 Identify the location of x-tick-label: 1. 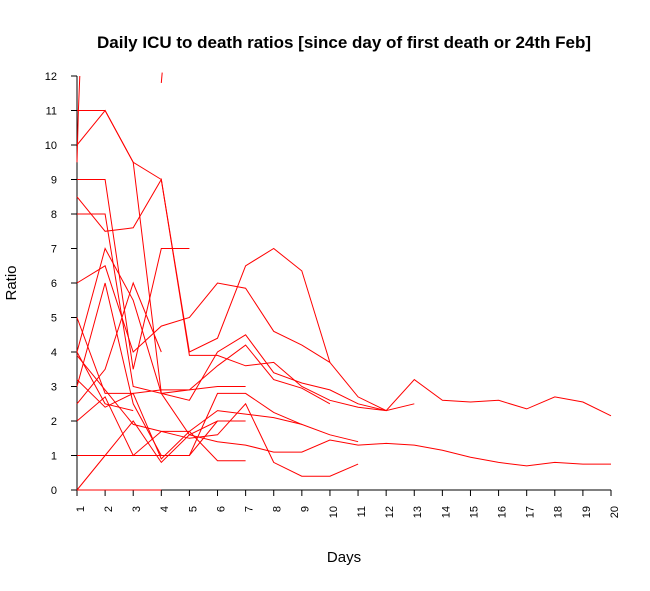
(81, 509).